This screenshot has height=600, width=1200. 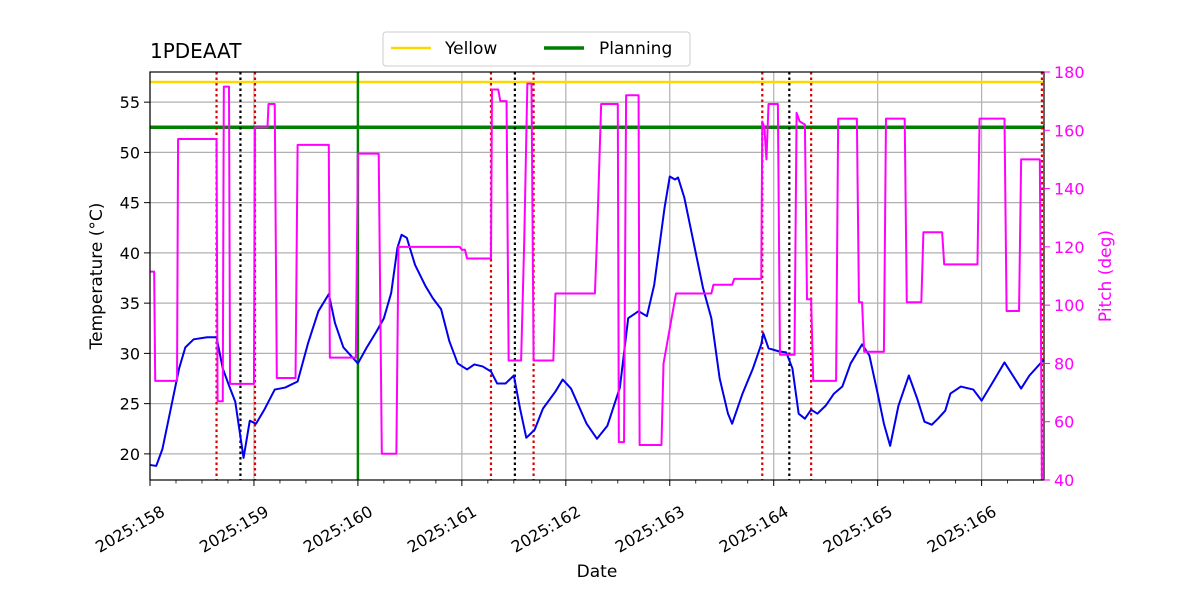 I want to click on y-right-tick-label: 100, so click(x=1069, y=305).